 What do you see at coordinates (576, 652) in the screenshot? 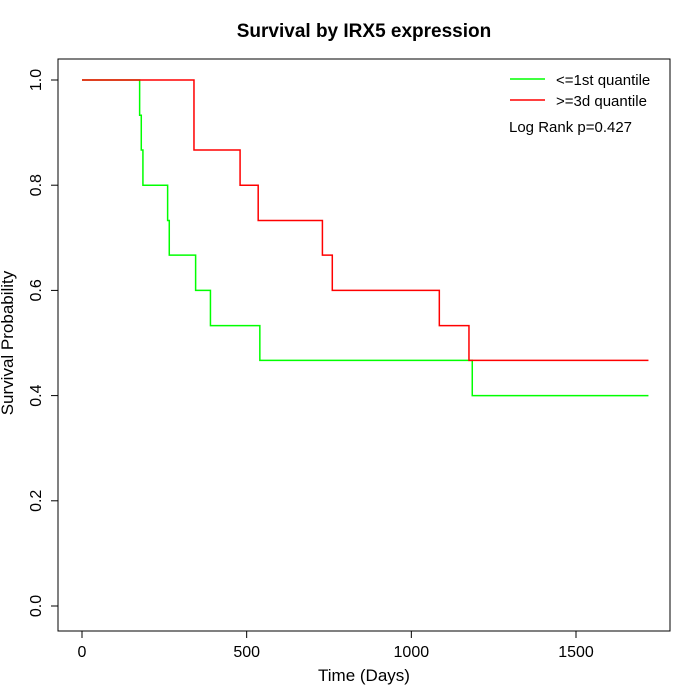
I see `x-tick-label: 1500` at bounding box center [576, 652].